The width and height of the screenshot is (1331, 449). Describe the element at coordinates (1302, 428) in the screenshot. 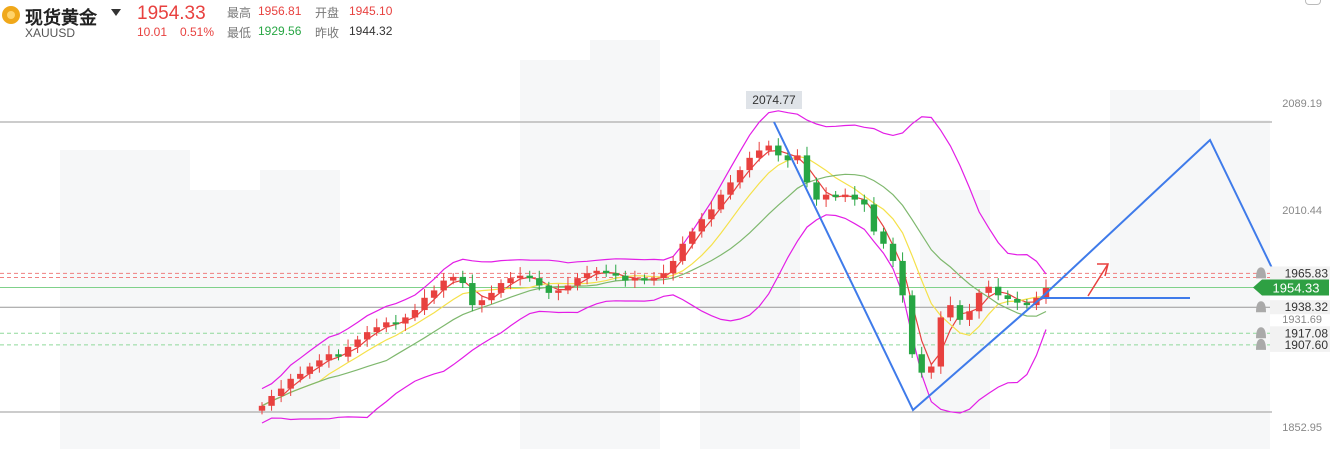

I see `y-axis-tick-label: 1852.95` at that location.